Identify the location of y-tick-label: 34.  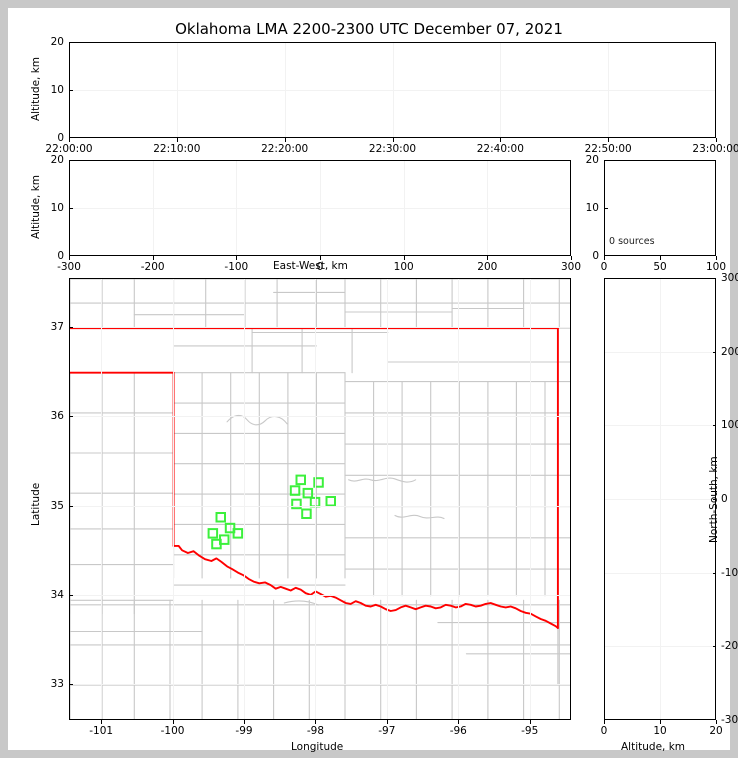
(57, 594).